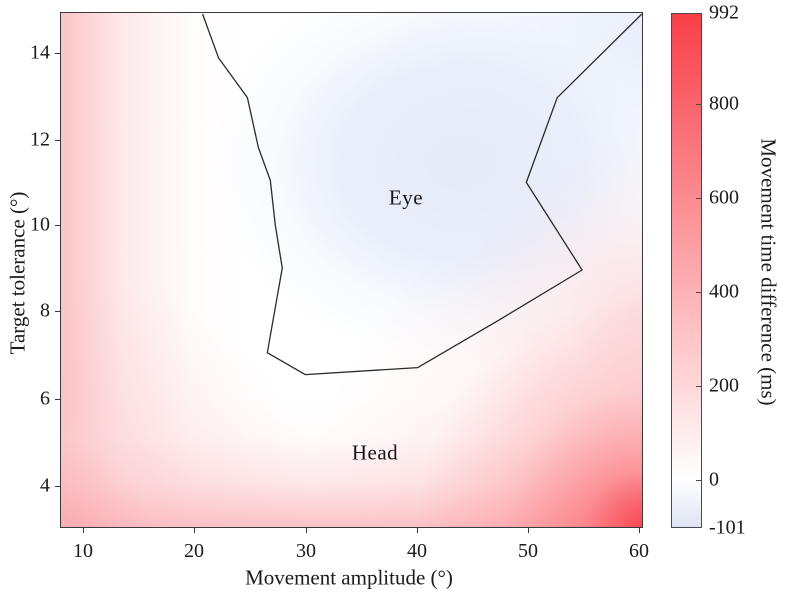 This screenshot has height=601, width=792. What do you see at coordinates (17, 273) in the screenshot?
I see `y-axis-title: Target tolerance (°)` at bounding box center [17, 273].